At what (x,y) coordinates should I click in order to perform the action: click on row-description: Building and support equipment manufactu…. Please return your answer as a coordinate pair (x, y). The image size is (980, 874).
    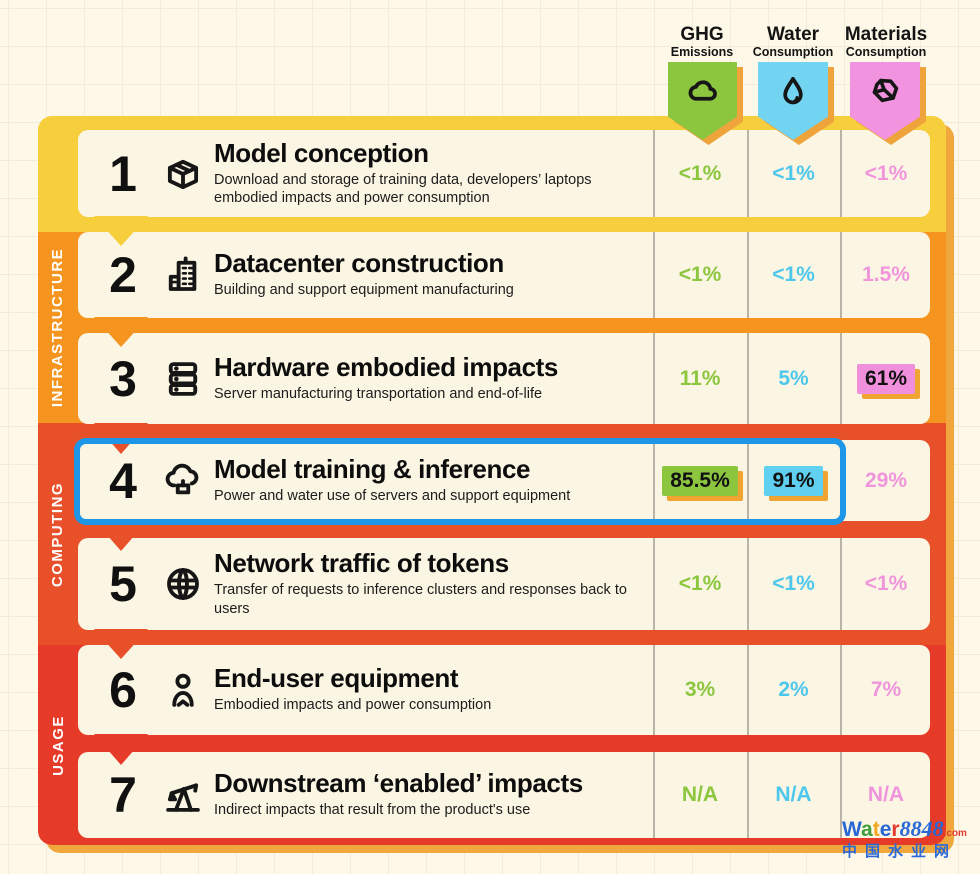
    Looking at the image, I should click on (364, 290).